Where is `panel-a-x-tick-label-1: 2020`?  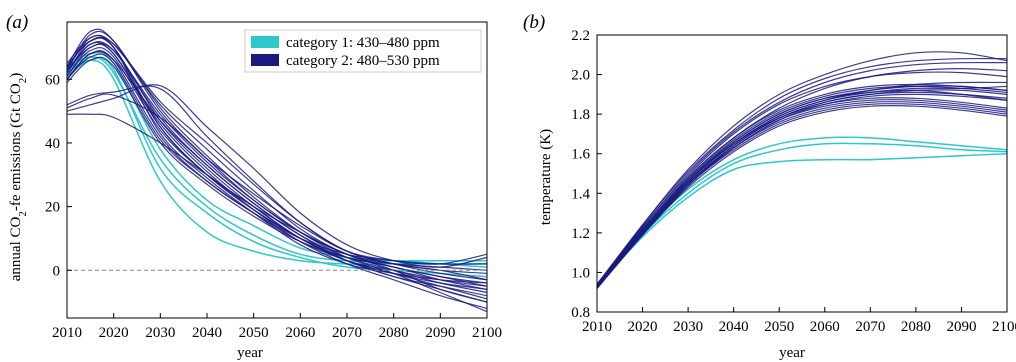 panel-a-x-tick-label-1: 2020 is located at coordinates (114, 333).